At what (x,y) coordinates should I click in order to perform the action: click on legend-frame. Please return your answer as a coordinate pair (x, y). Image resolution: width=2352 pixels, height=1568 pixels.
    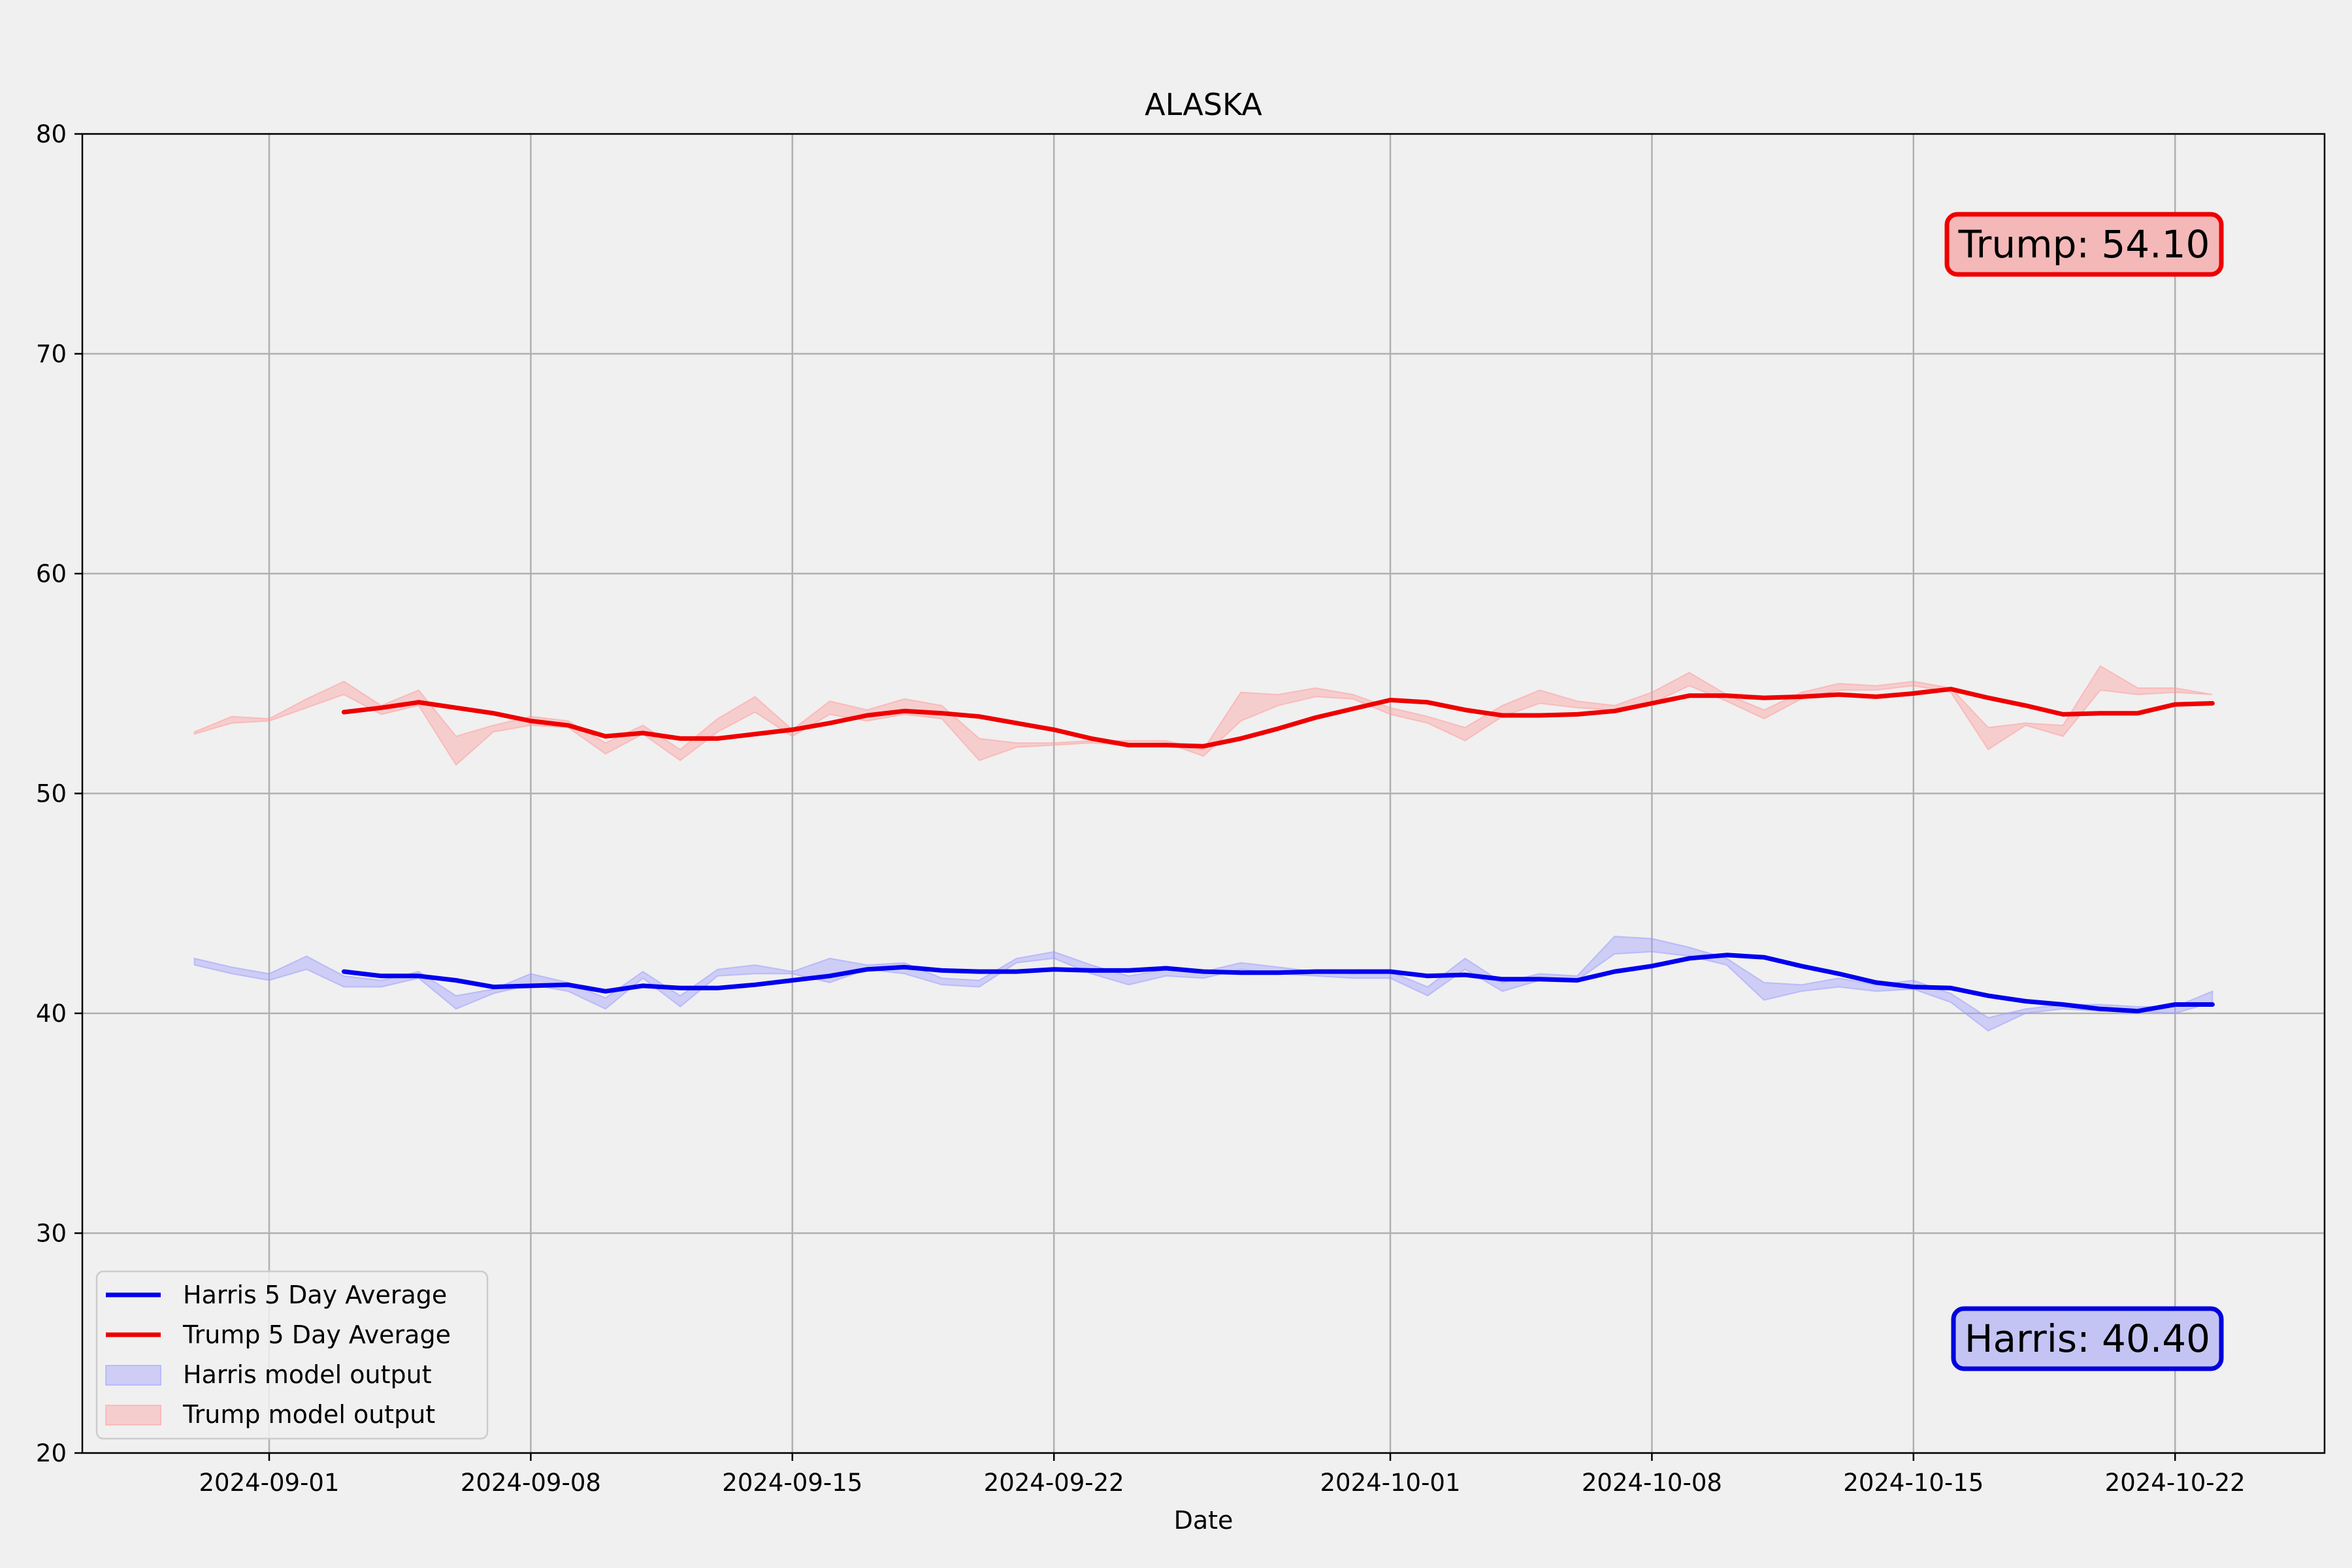
    Looking at the image, I should click on (292, 1355).